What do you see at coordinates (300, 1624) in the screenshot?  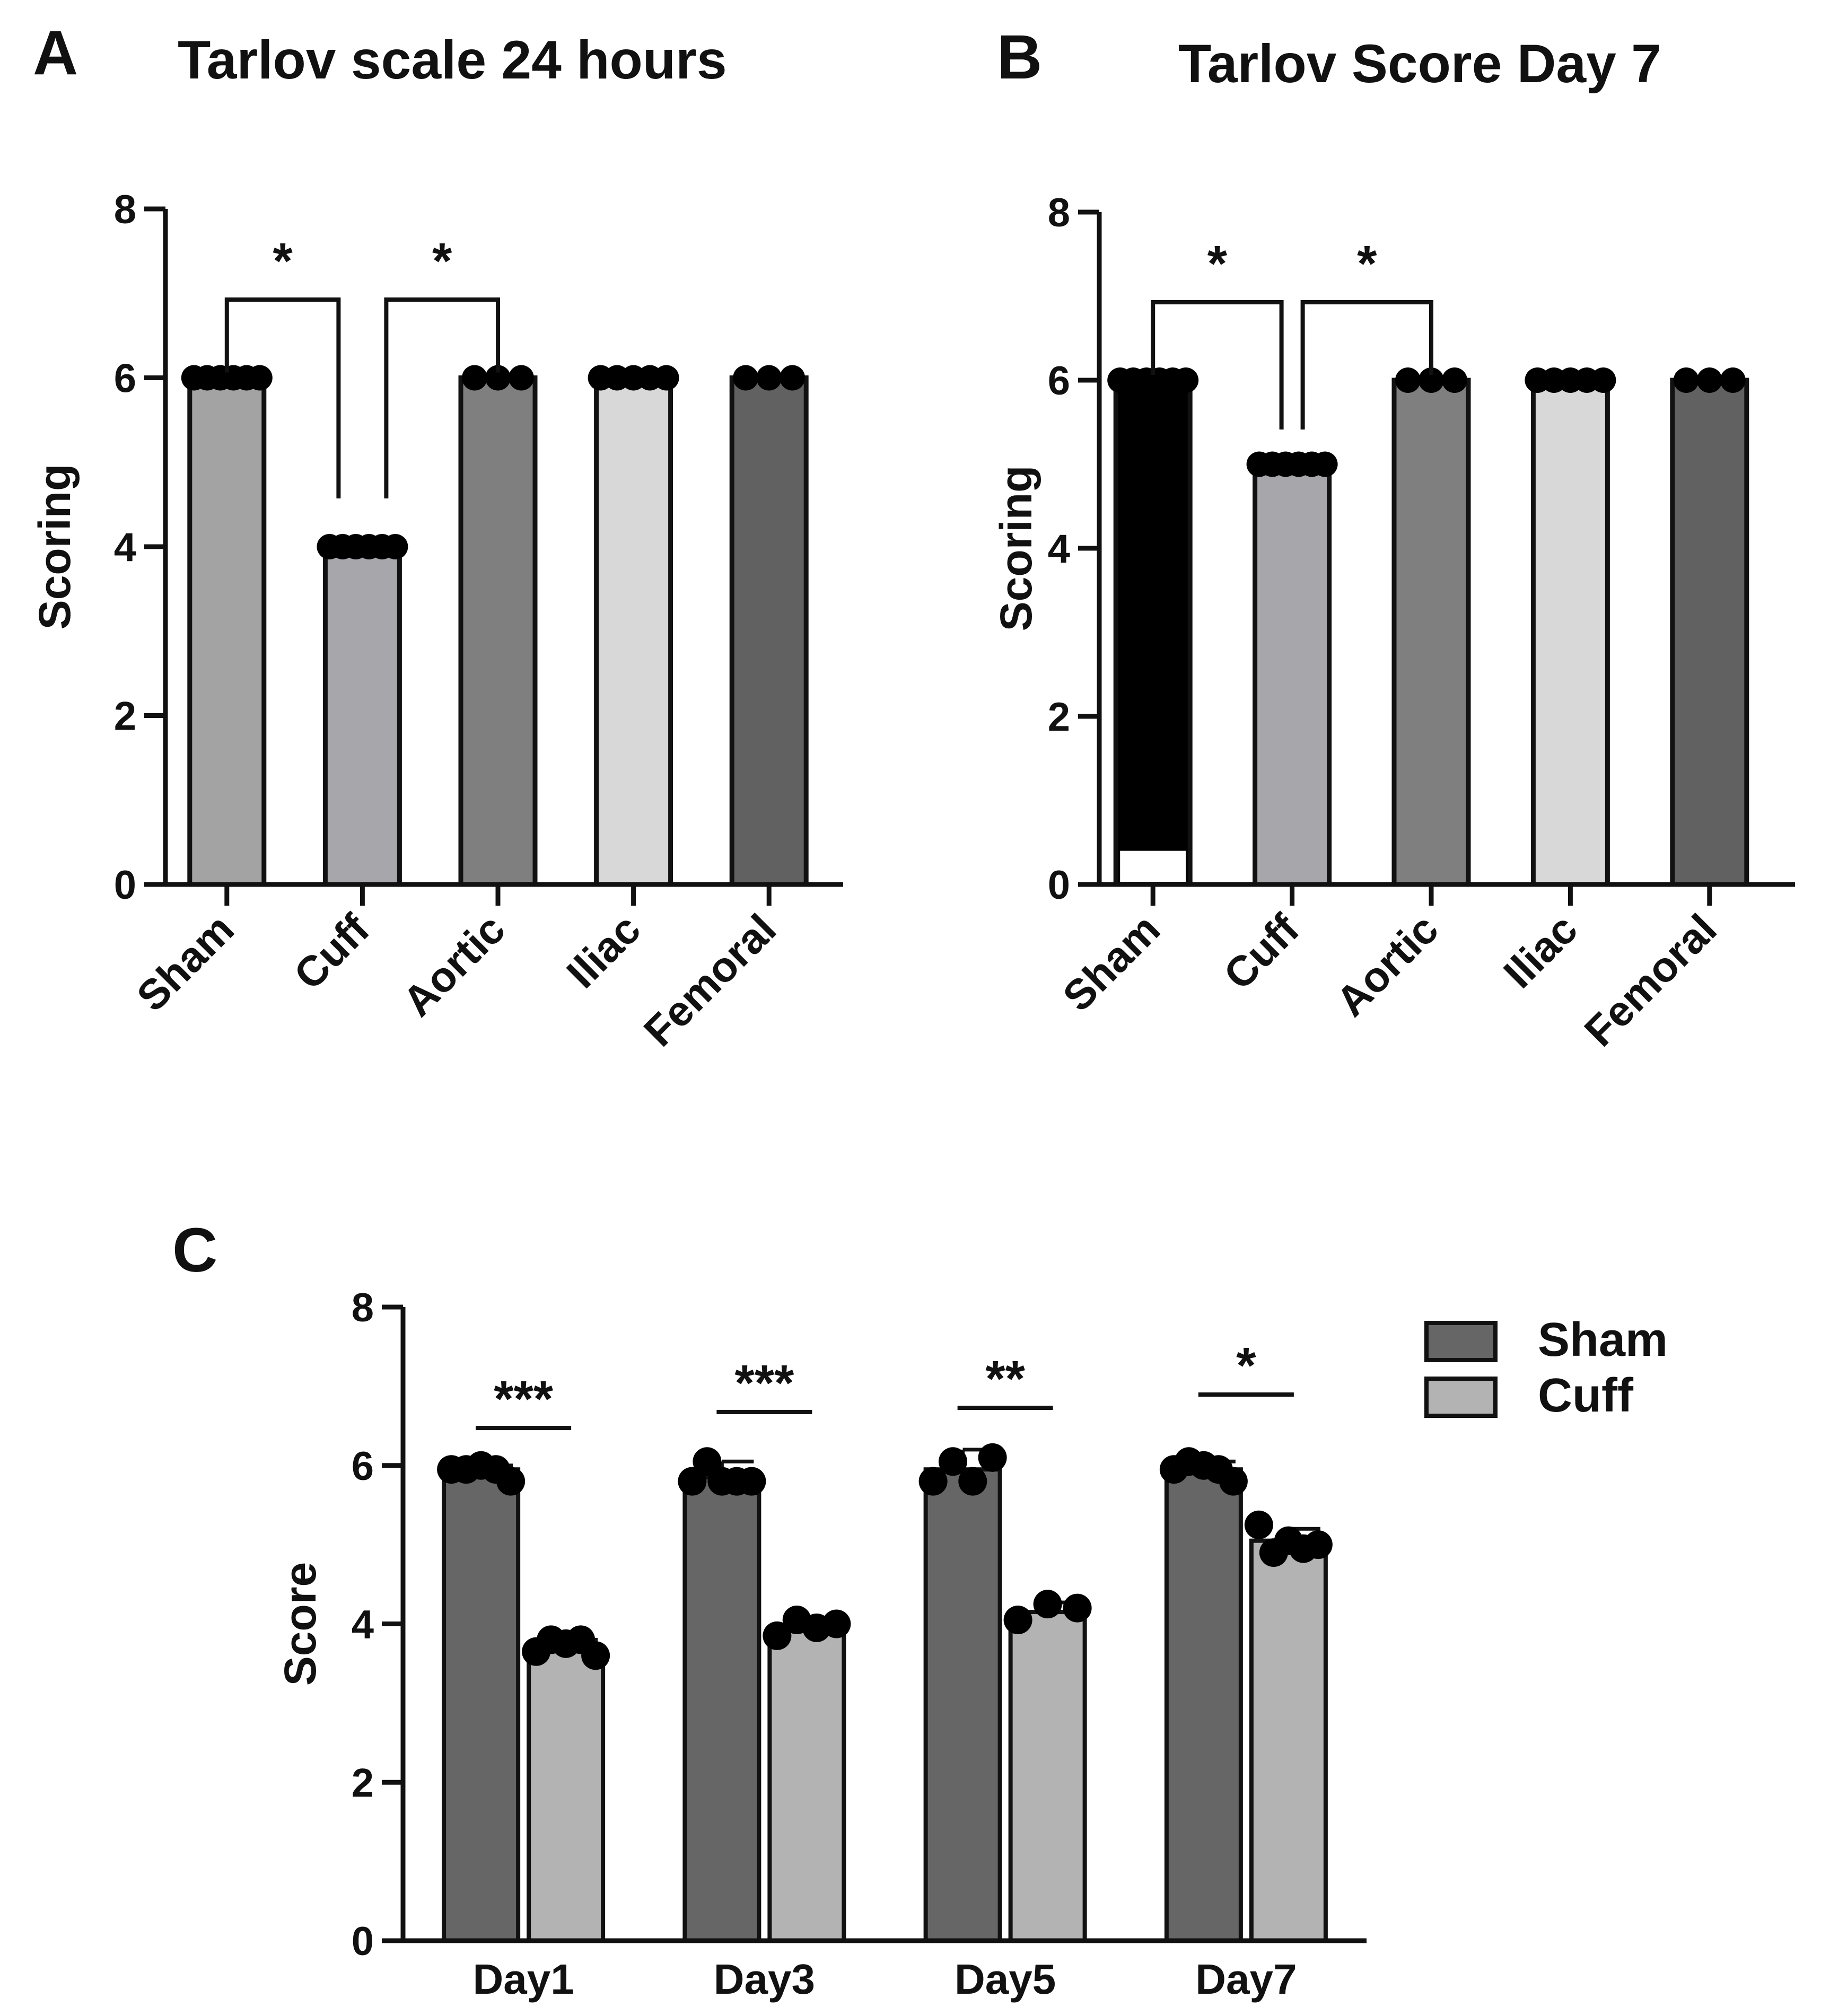 I see `y-axis-label: Score` at bounding box center [300, 1624].